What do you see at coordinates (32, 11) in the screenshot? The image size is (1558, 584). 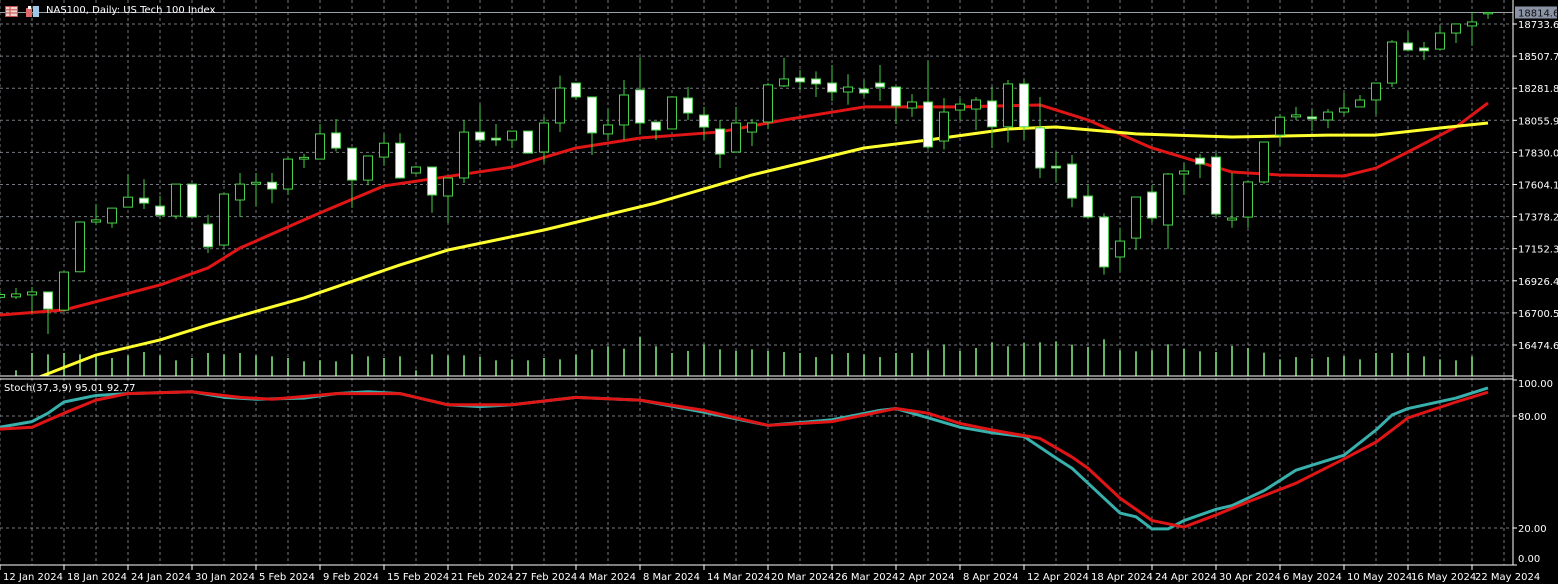 I see `chart-properties-icon` at bounding box center [32, 11].